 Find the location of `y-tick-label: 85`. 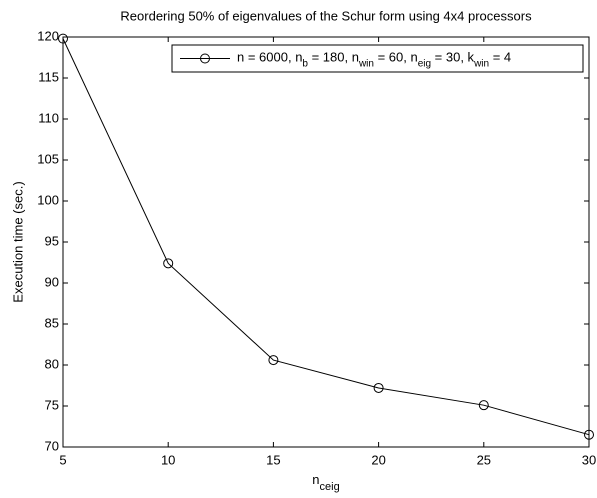

y-tick-label: 85 is located at coordinates (52, 322).